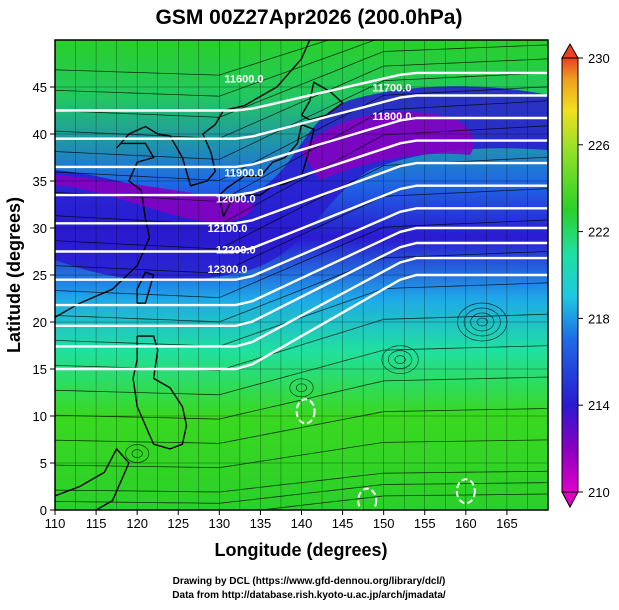 This screenshot has width=619, height=610. I want to click on y-axis-label: Latitude (degrees), so click(14, 275).